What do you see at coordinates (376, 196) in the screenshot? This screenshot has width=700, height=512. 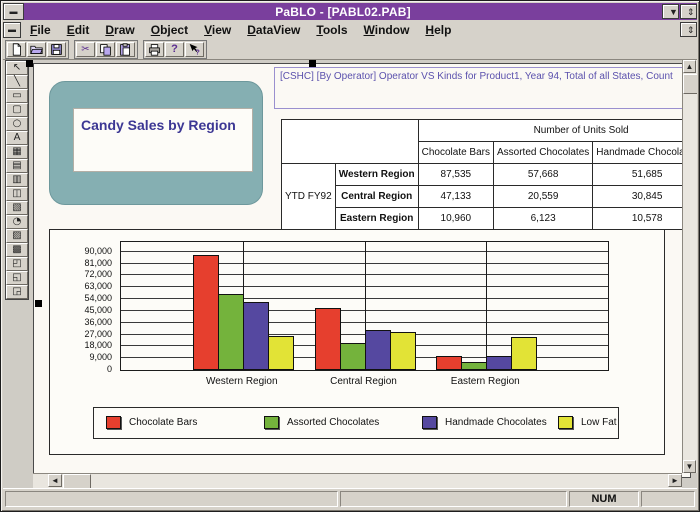 I see `row-label: Central Region` at bounding box center [376, 196].